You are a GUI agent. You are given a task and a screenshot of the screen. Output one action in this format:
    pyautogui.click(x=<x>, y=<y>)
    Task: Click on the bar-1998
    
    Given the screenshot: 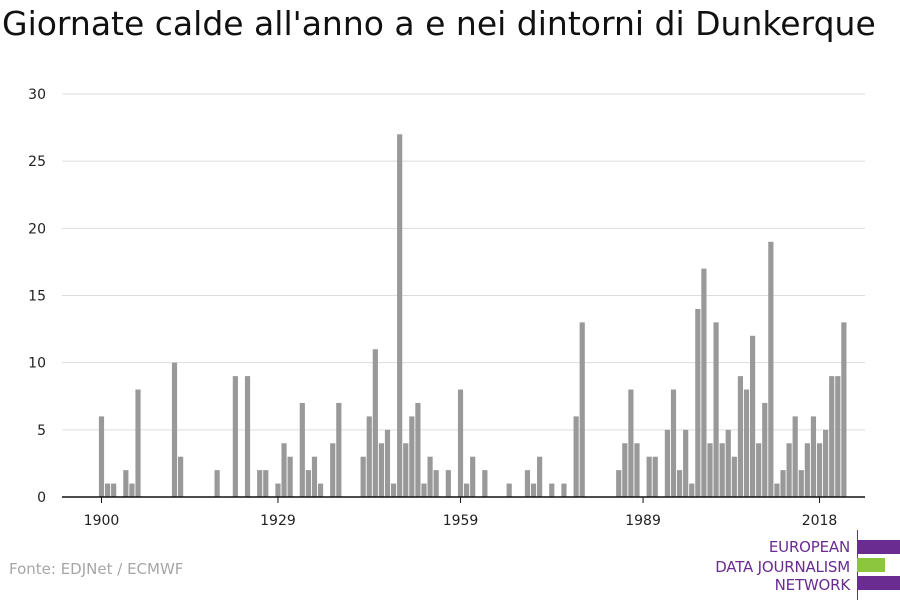 What is the action you would take?
    pyautogui.click(x=698, y=402)
    